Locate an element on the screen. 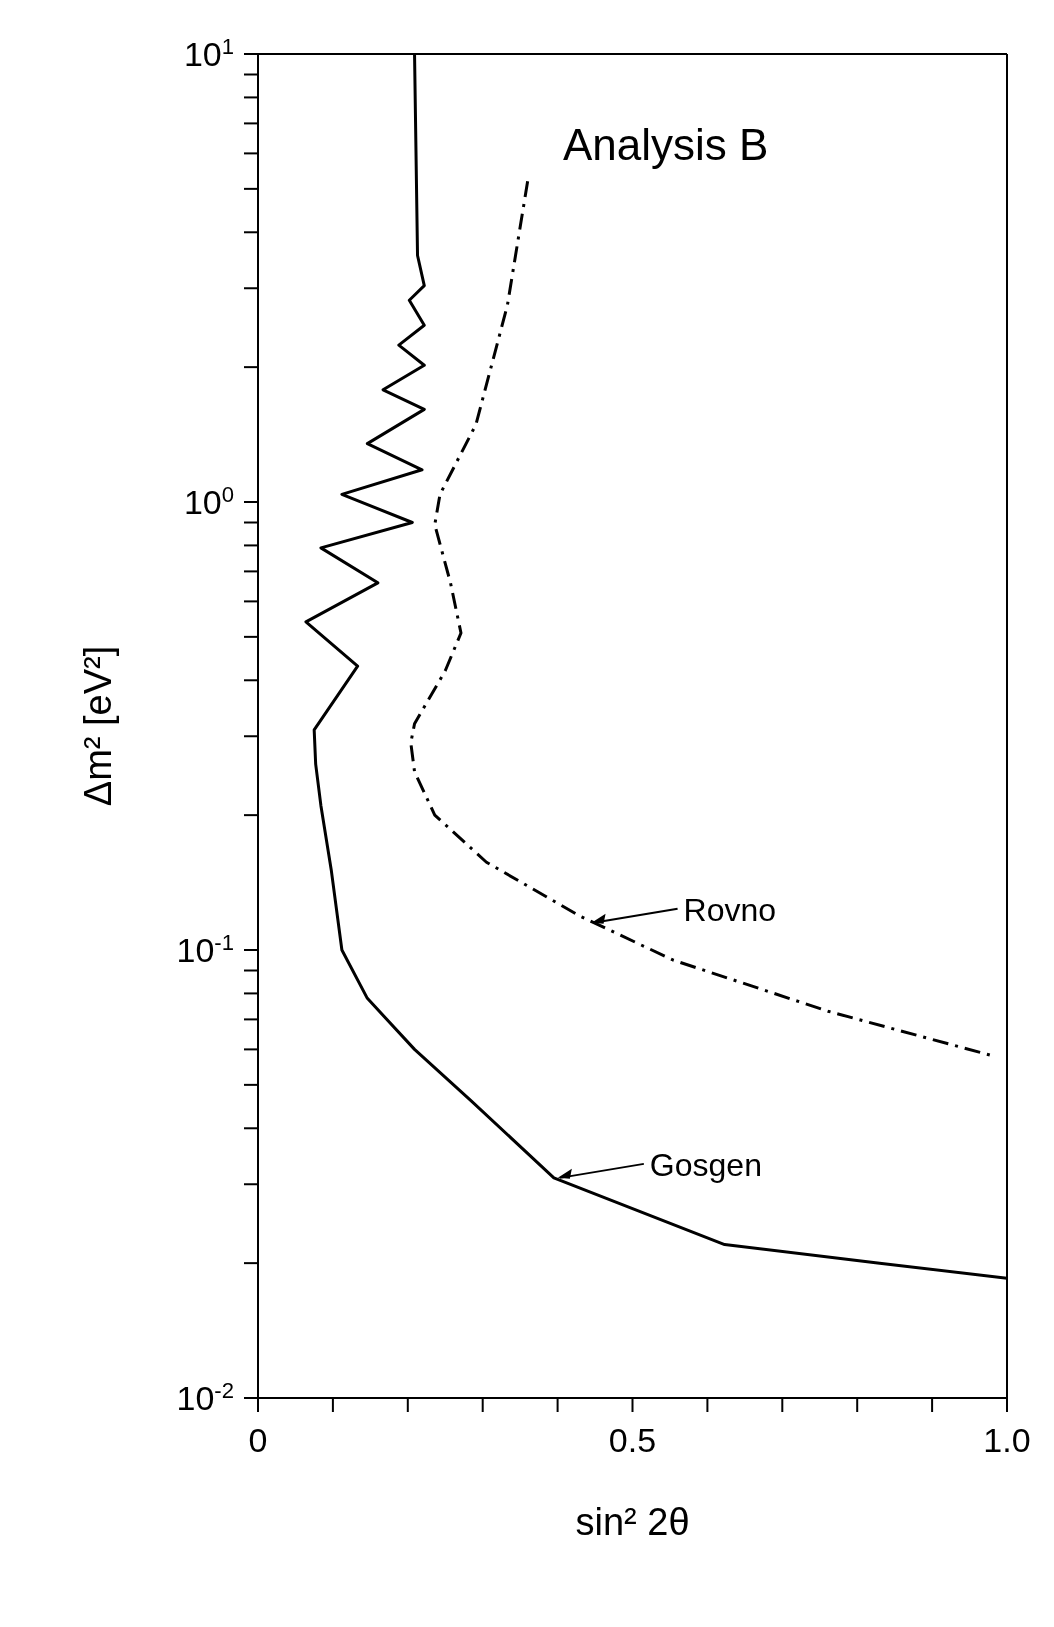 Image resolution: width=1054 pixels, height=1627 pixels. y-tick-label: 10$^{1}$ is located at coordinates (208, 53).